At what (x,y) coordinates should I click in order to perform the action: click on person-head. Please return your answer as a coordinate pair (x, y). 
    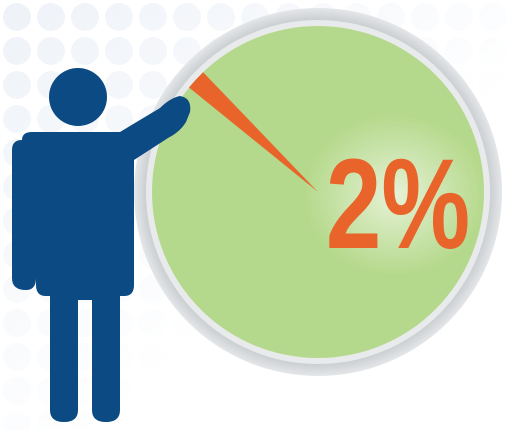
    Looking at the image, I should click on (78, 97).